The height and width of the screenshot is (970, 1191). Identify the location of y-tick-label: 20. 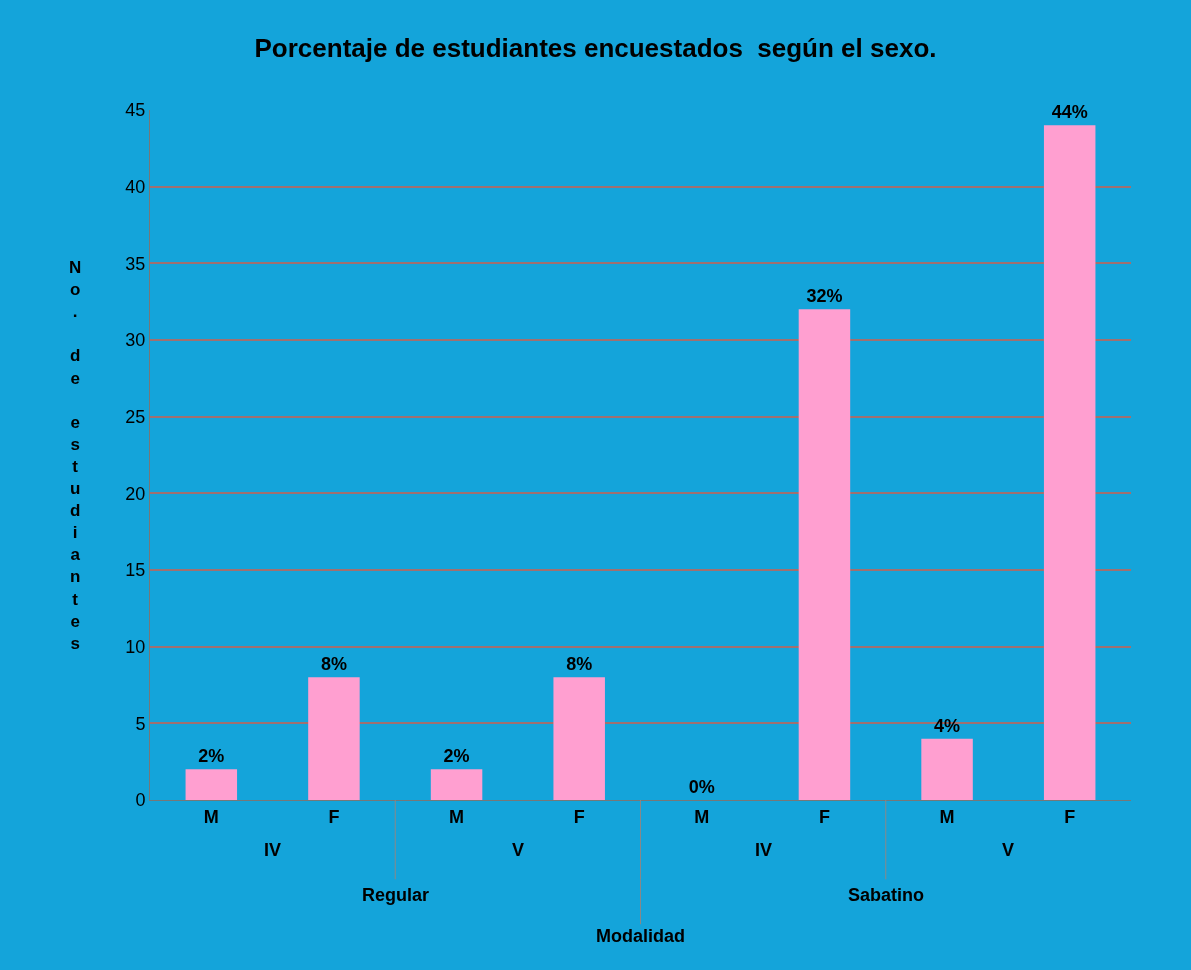
(135, 493).